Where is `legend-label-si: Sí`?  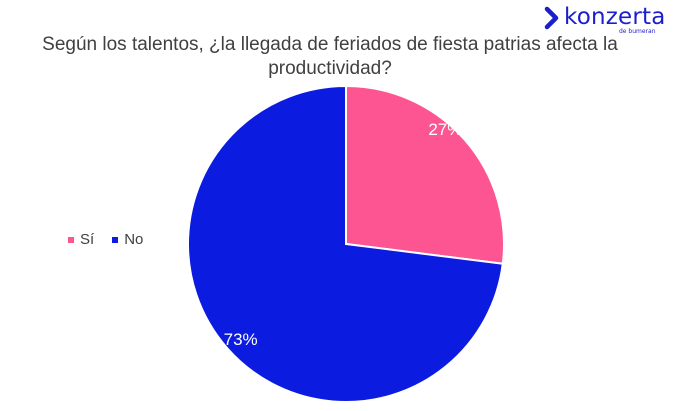 legend-label-si: Sí is located at coordinates (87, 239).